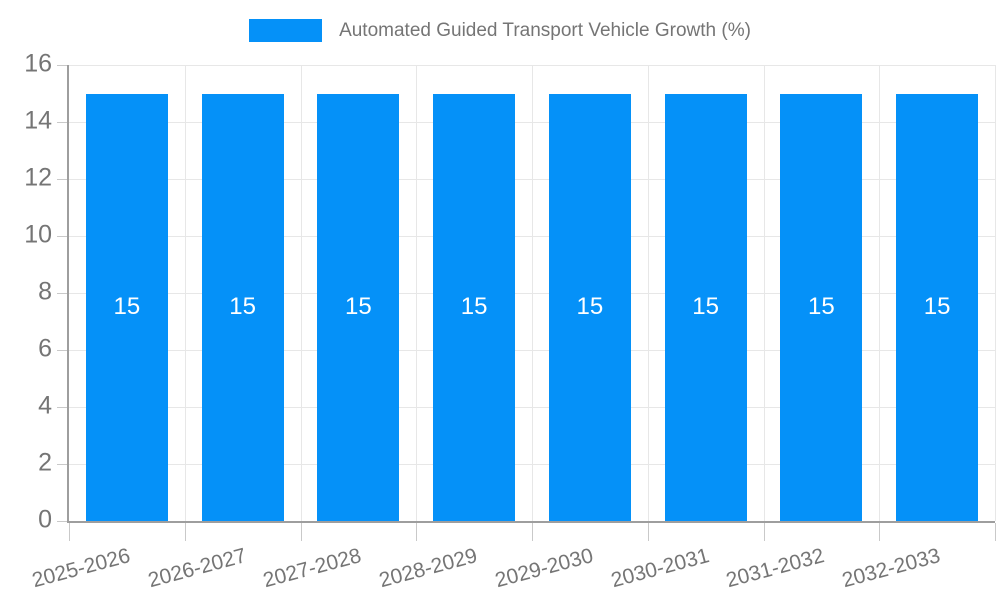 This screenshot has height=600, width=1000. I want to click on y-axis-tick-label: 12, so click(38, 177).